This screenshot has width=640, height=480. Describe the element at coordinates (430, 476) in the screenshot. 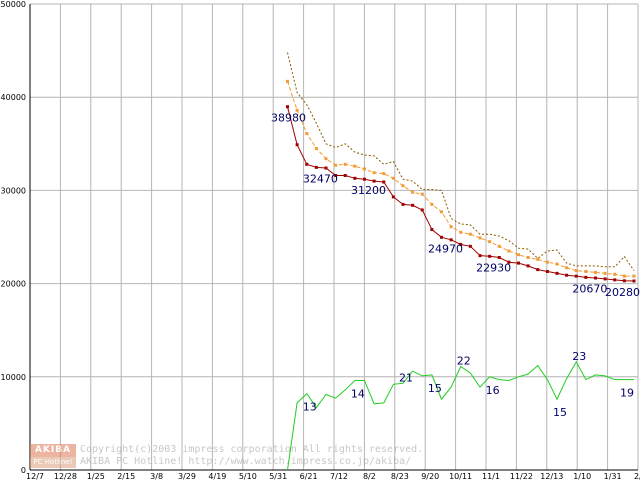

I see `x-tick-label: 9/20` at that location.